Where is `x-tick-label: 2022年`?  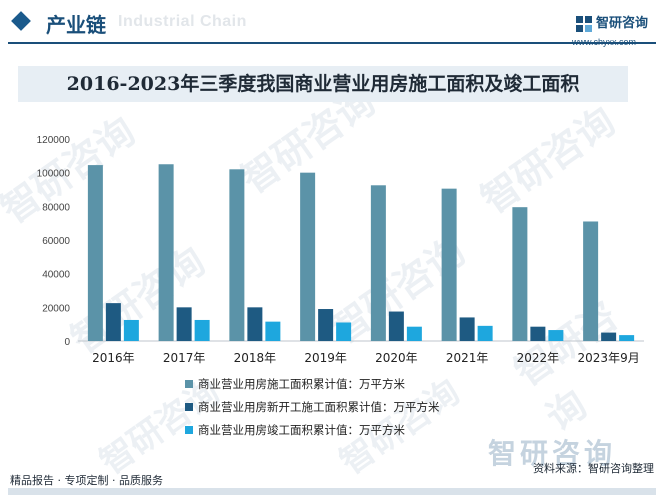 x-tick-label: 2022年 is located at coordinates (538, 358).